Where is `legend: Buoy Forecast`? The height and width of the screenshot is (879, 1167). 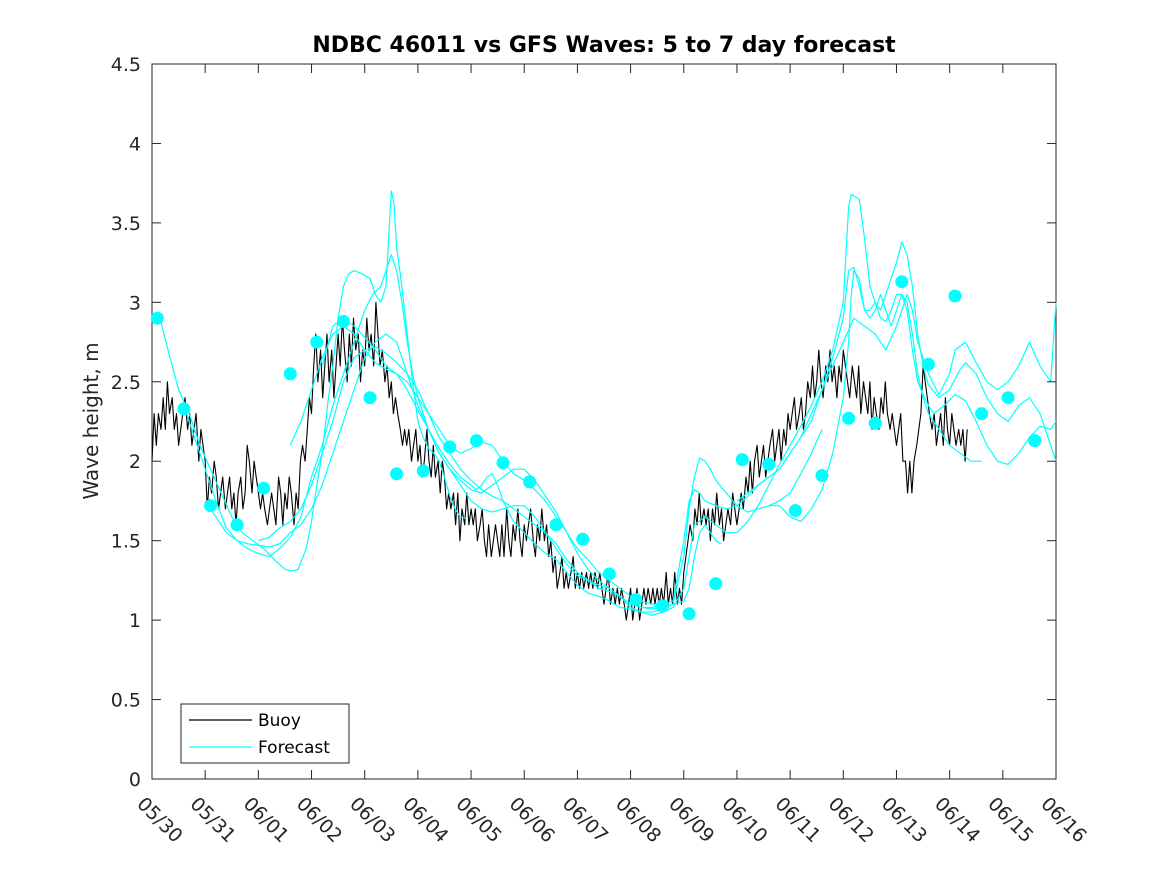
legend: Buoy Forecast is located at coordinates (265, 733).